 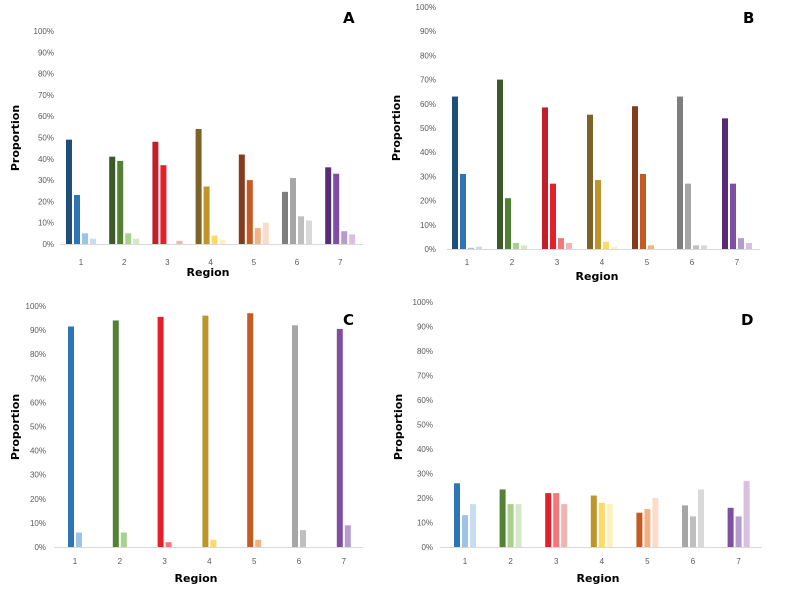 What do you see at coordinates (425, 327) in the screenshot?
I see `y-tick-label: 90%` at bounding box center [425, 327].